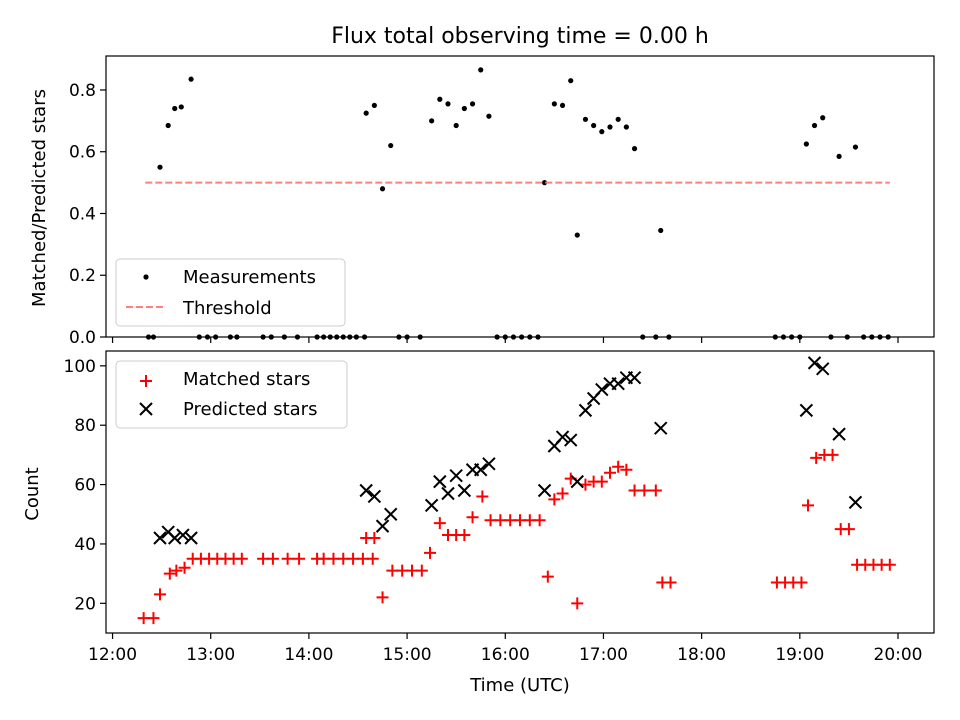 This screenshot has width=960, height=720. What do you see at coordinates (230, 292) in the screenshot?
I see `top-legend-box` at bounding box center [230, 292].